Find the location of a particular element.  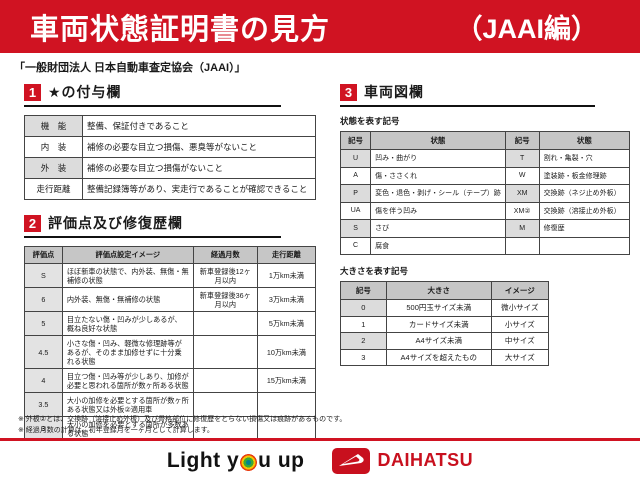

table-row: P 変色・退色・剥げ・シール（テープ）跡 XM 交換跡（ネジ止め外板） is located at coordinates (485, 193).